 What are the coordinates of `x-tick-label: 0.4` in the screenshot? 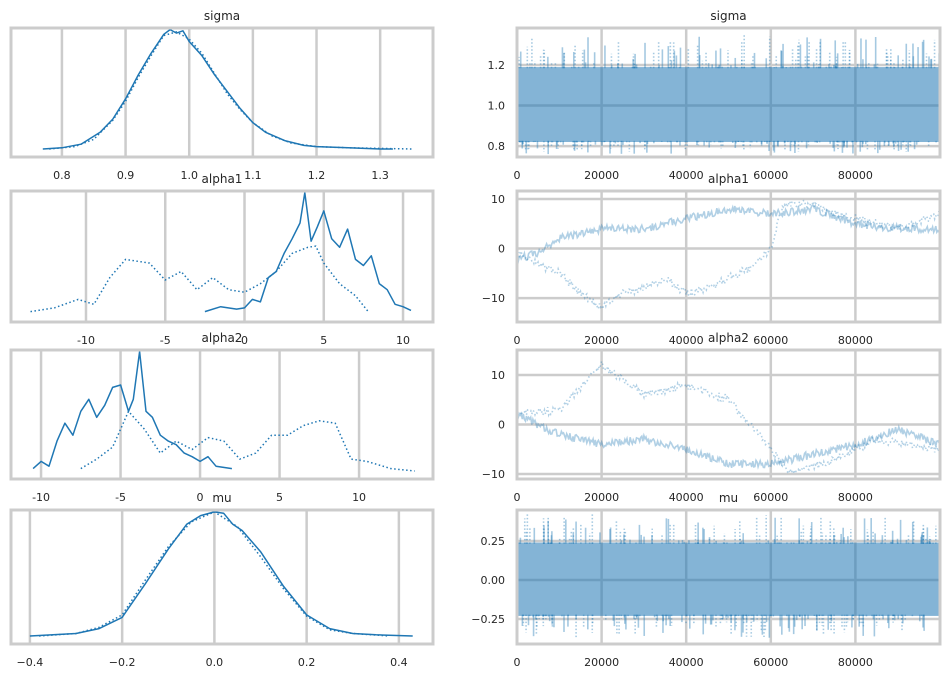 It's located at (399, 662).